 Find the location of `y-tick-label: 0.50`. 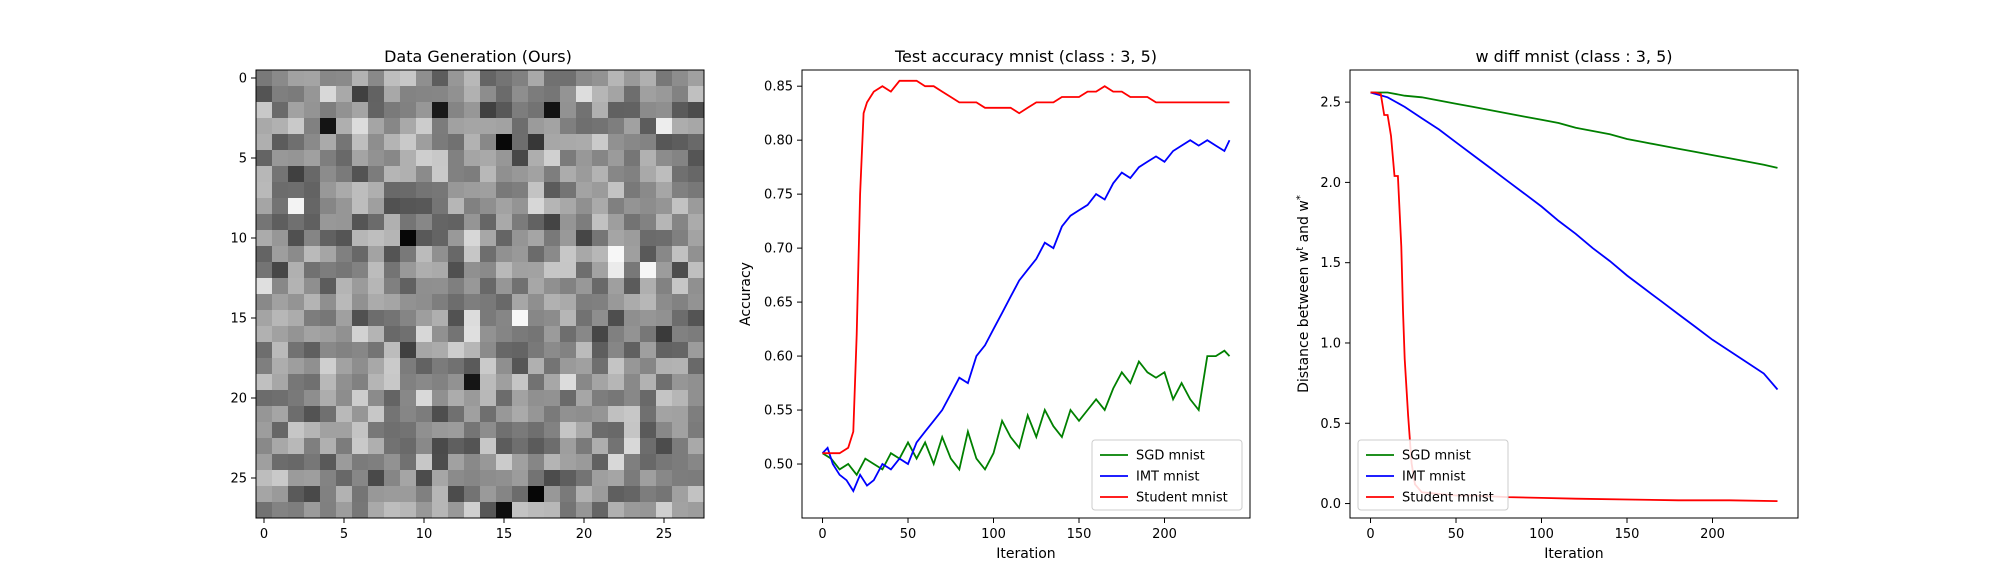

y-tick-label: 0.50 is located at coordinates (778, 465).